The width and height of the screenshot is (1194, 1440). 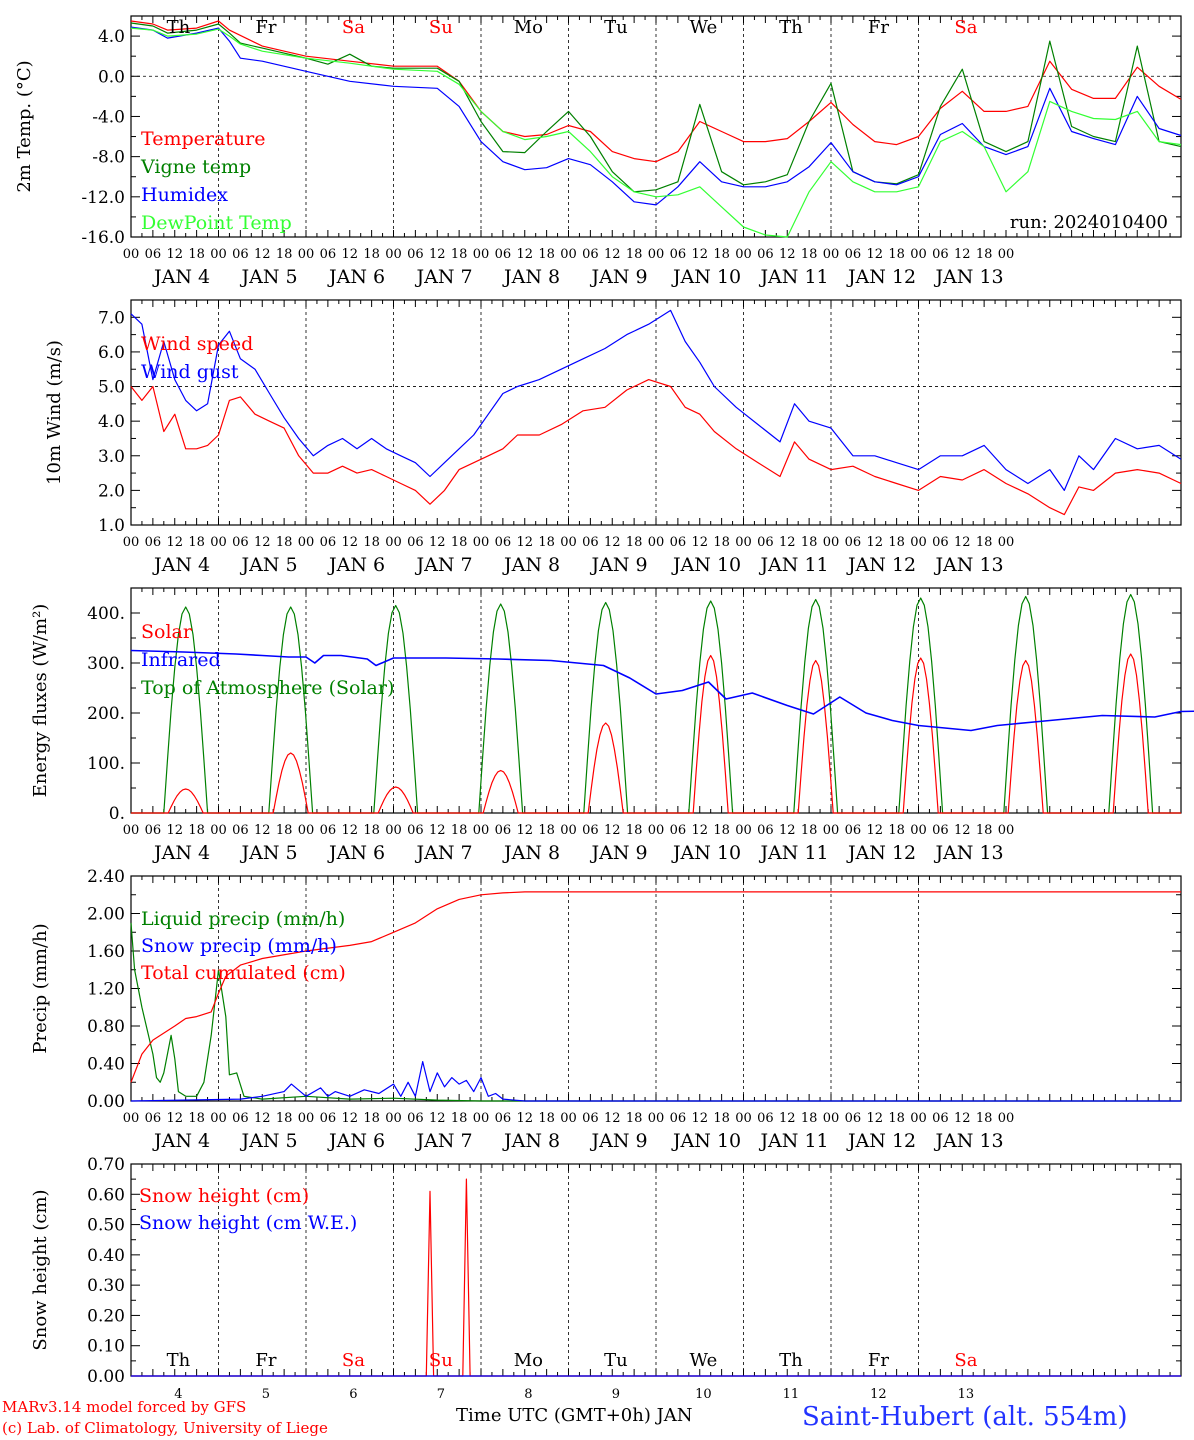 What do you see at coordinates (528, 1394) in the screenshot?
I see `day-number-label: 8` at bounding box center [528, 1394].